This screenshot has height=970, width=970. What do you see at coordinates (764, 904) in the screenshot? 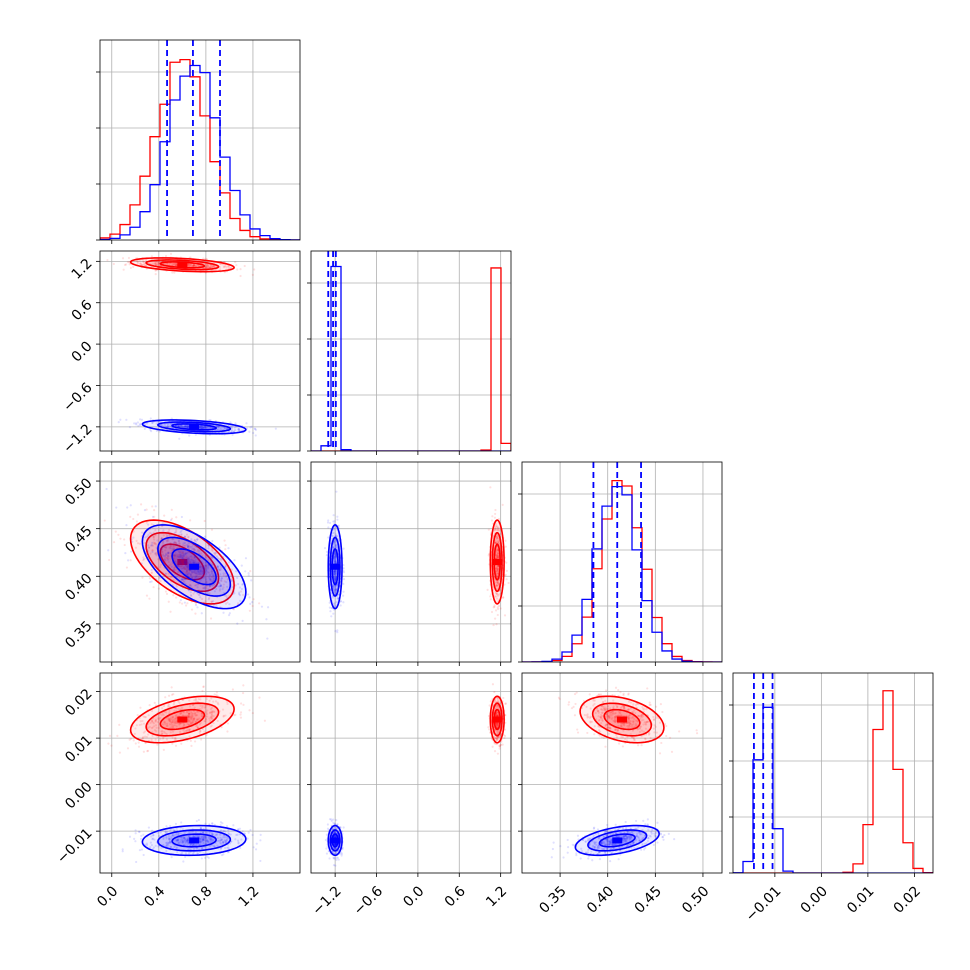
I see `x-tick-label: −0.01` at bounding box center [764, 904].